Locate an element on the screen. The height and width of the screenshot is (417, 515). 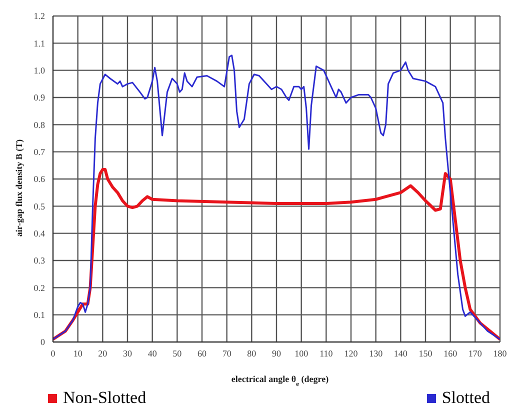
x-tick-label: 70 is located at coordinates (227, 353).